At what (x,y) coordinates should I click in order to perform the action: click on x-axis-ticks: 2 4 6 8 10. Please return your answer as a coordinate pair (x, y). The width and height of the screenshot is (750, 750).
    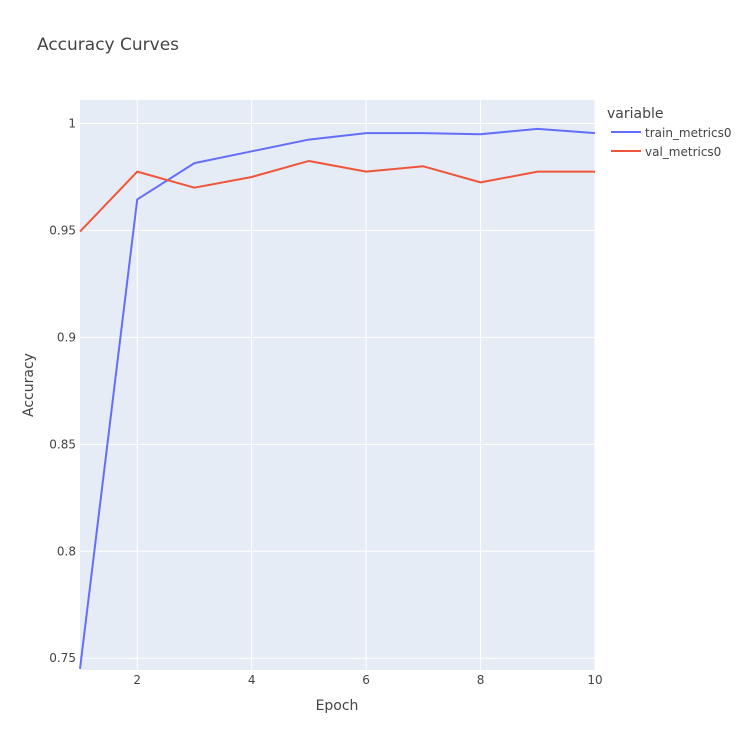
    Looking at the image, I should click on (367, 680).